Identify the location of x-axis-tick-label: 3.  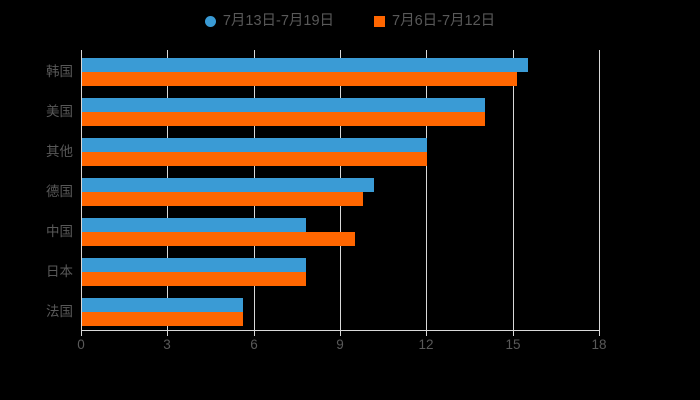
(167, 344).